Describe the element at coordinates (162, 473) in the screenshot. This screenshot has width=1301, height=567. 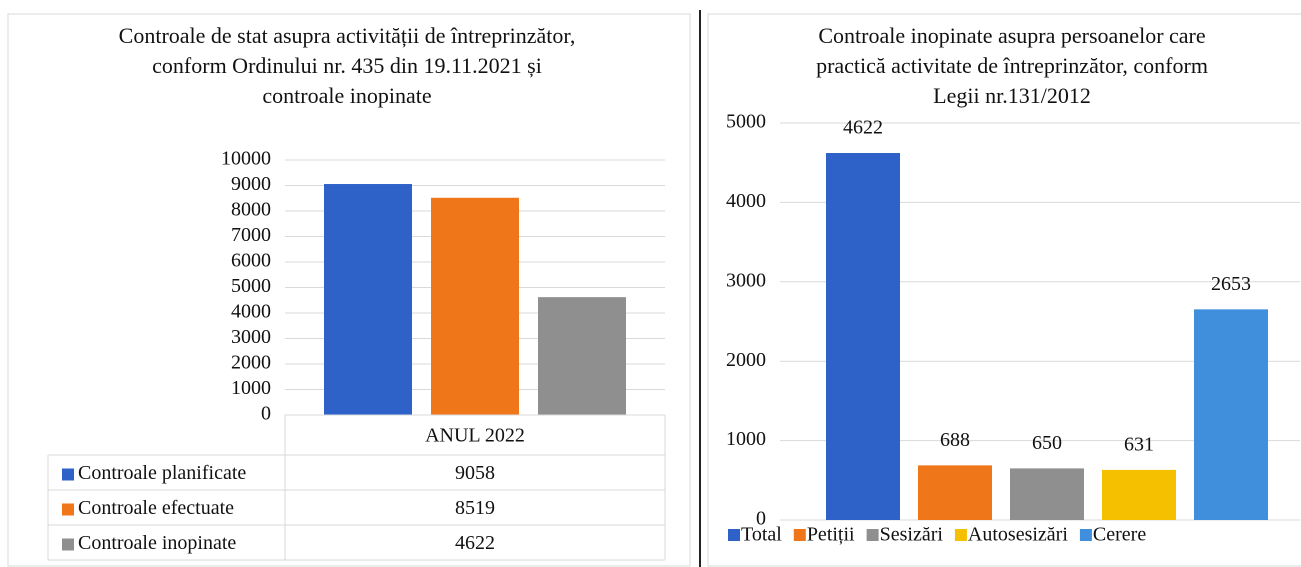
I see `legend-label: Controale planificate` at that location.